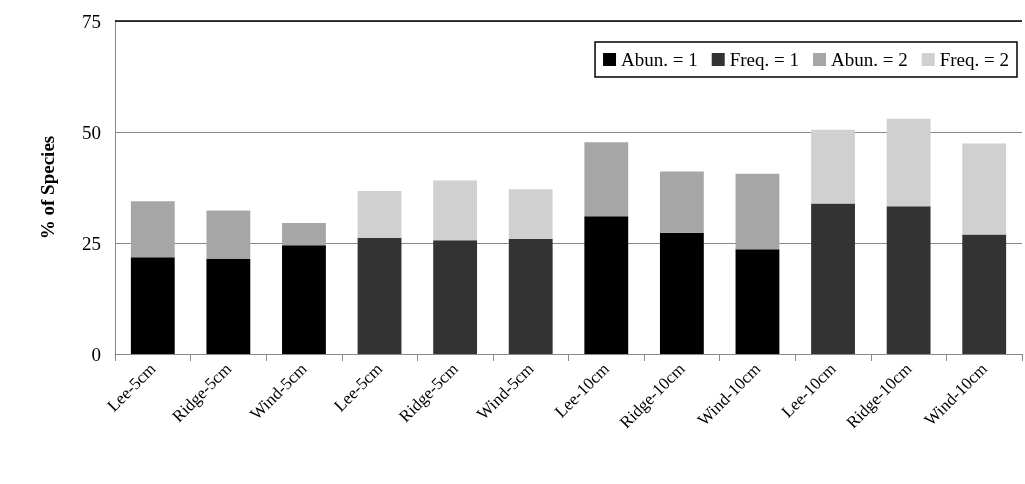 This screenshot has height=484, width=1025. Describe the element at coordinates (869, 59) in the screenshot. I see `legend-label: Abun. = 2` at that location.